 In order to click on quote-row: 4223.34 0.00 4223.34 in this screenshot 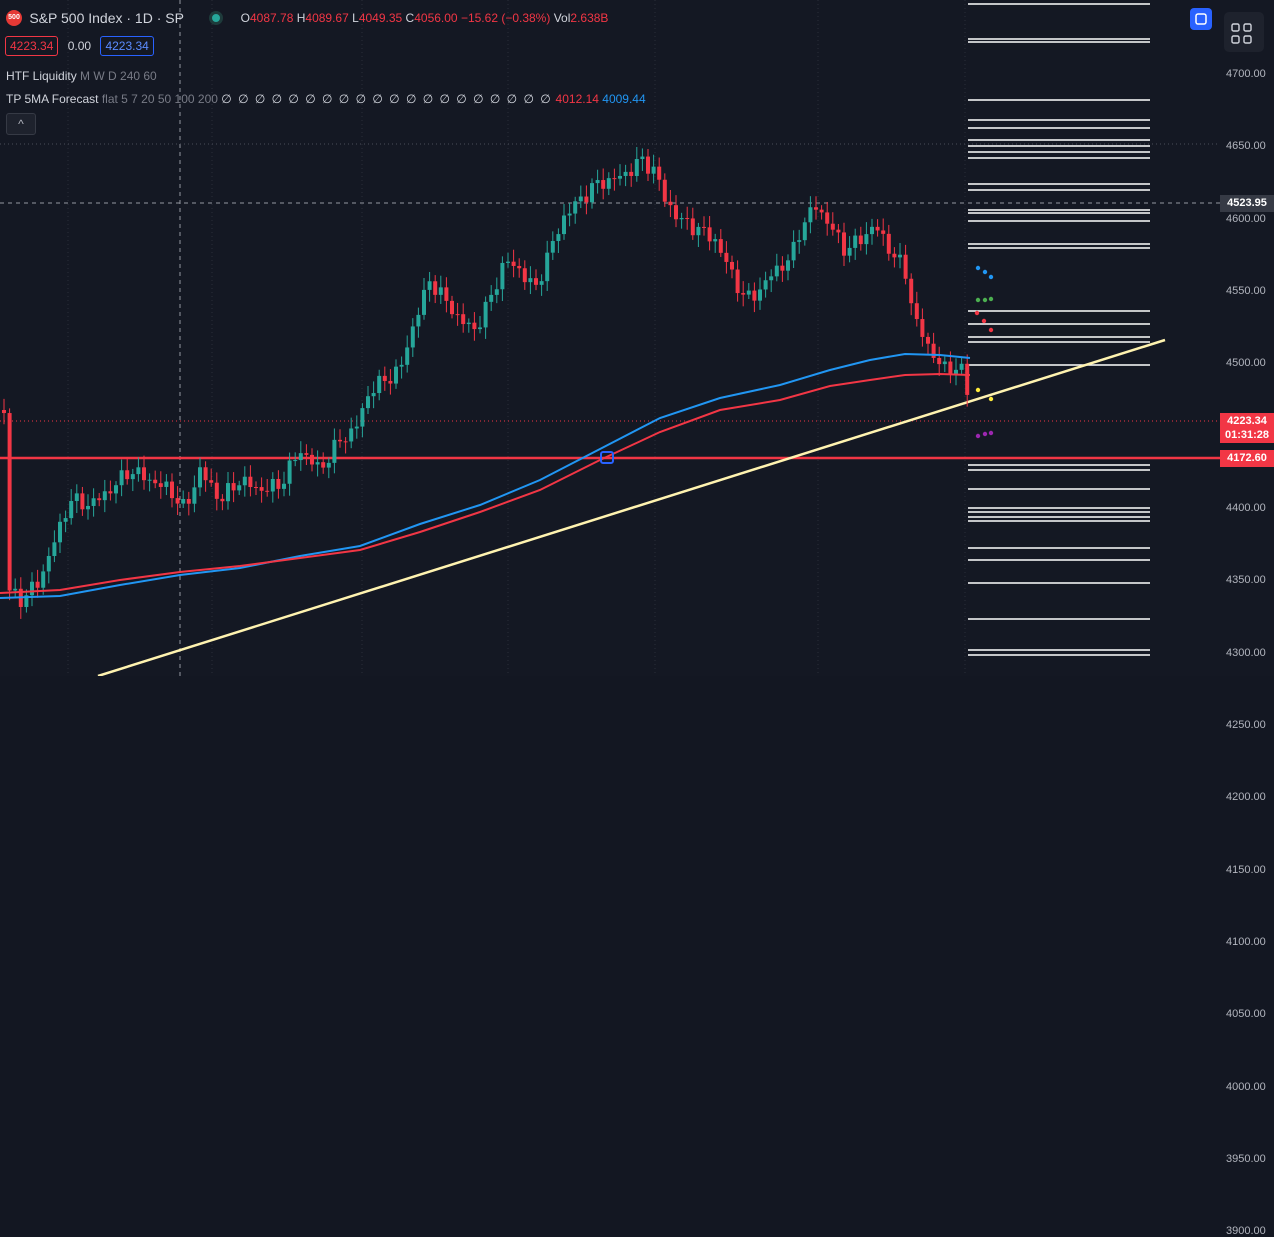, I will do `click(79, 46)`.